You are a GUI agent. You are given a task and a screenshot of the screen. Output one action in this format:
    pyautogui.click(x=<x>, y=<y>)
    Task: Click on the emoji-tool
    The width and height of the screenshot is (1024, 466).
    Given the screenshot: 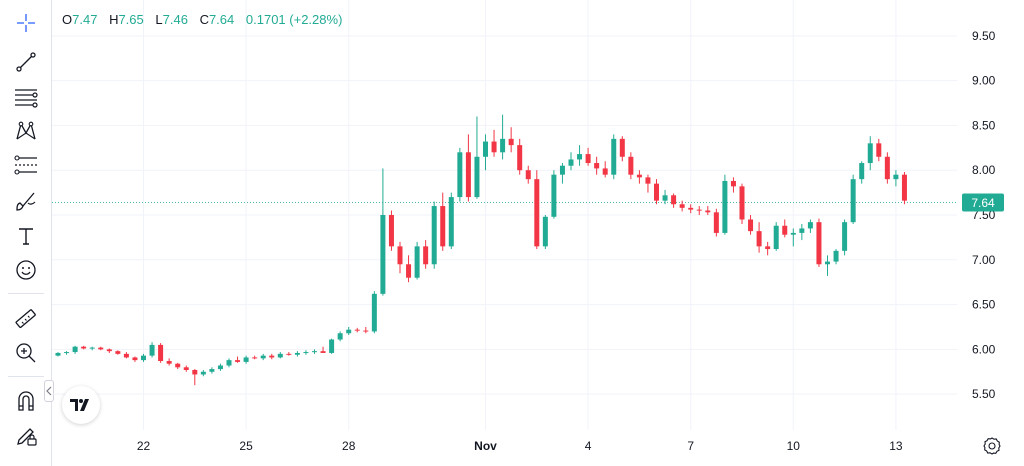 What is the action you would take?
    pyautogui.click(x=26, y=270)
    